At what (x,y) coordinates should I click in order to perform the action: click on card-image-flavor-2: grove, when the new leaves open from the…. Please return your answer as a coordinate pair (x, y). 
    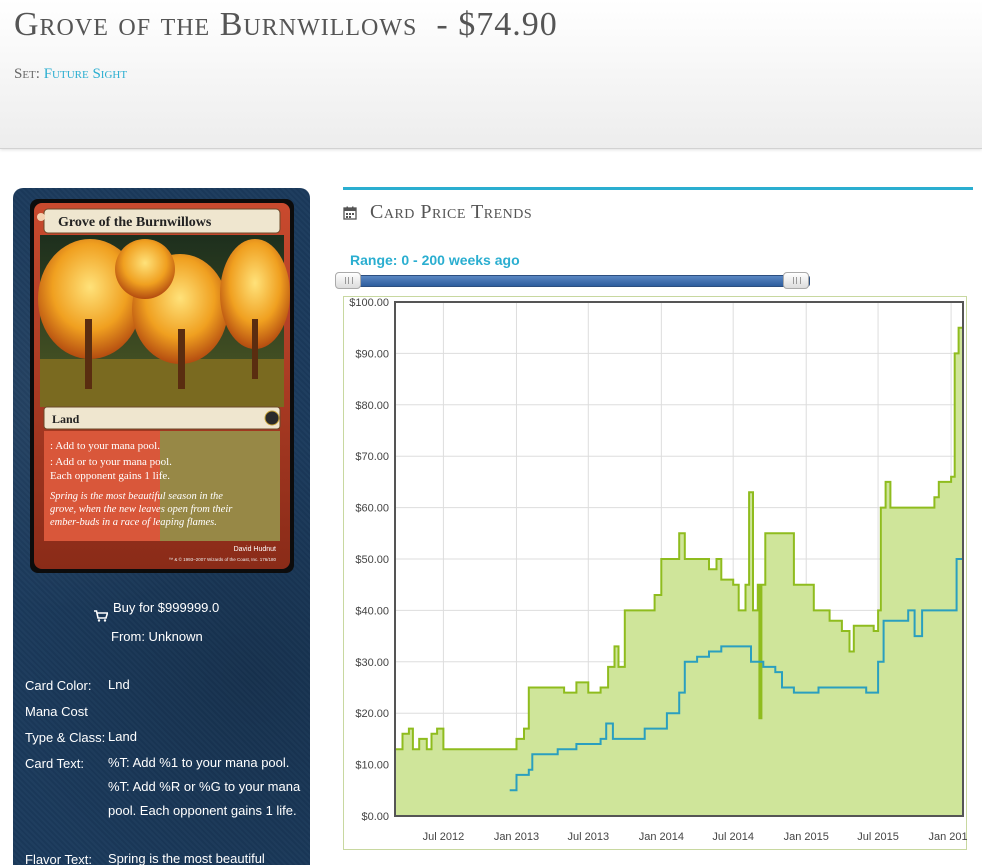
    Looking at the image, I should click on (141, 509).